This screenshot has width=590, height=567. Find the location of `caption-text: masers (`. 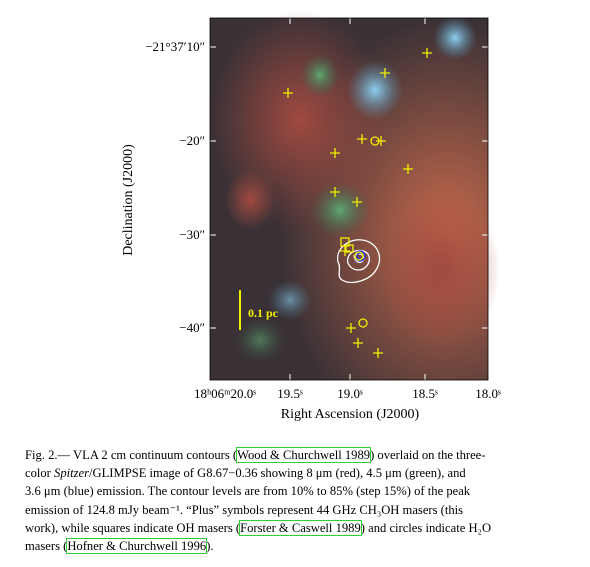

caption-text: masers ( is located at coordinates (46, 546).